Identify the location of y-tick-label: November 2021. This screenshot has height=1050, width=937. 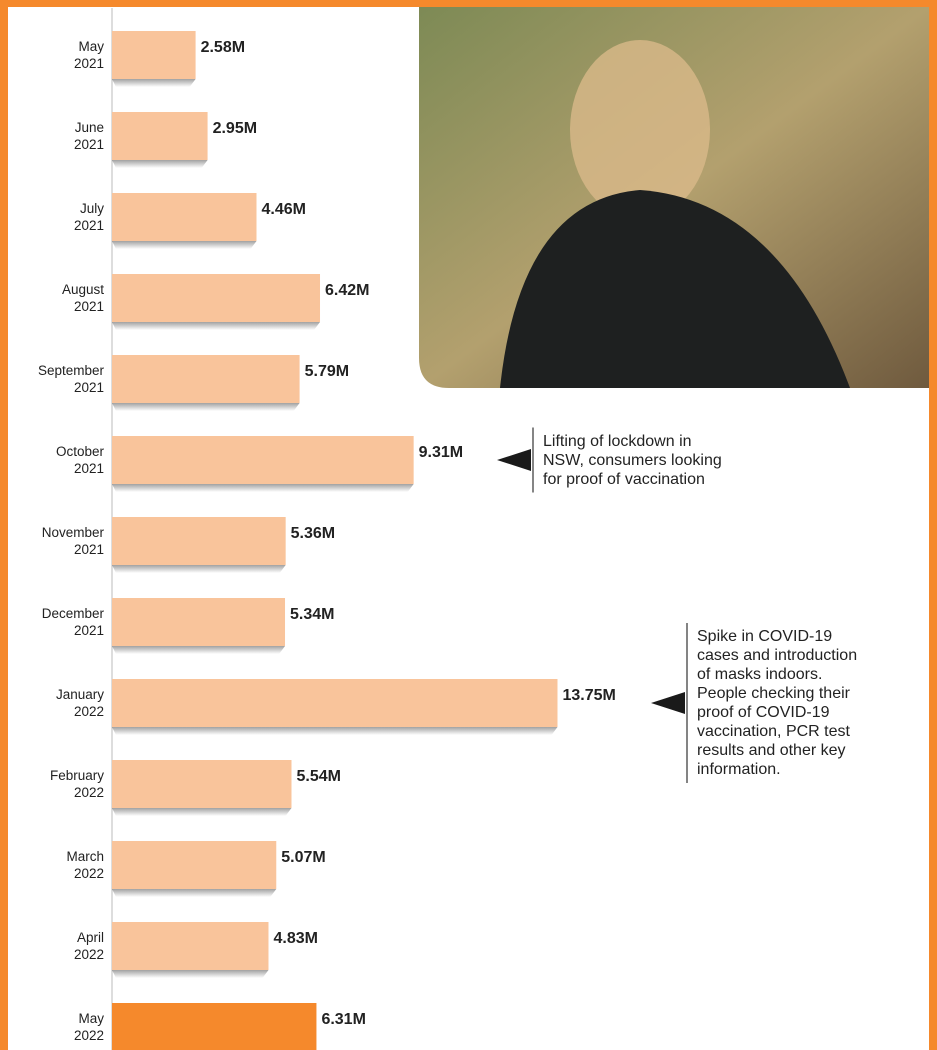
(72, 541).